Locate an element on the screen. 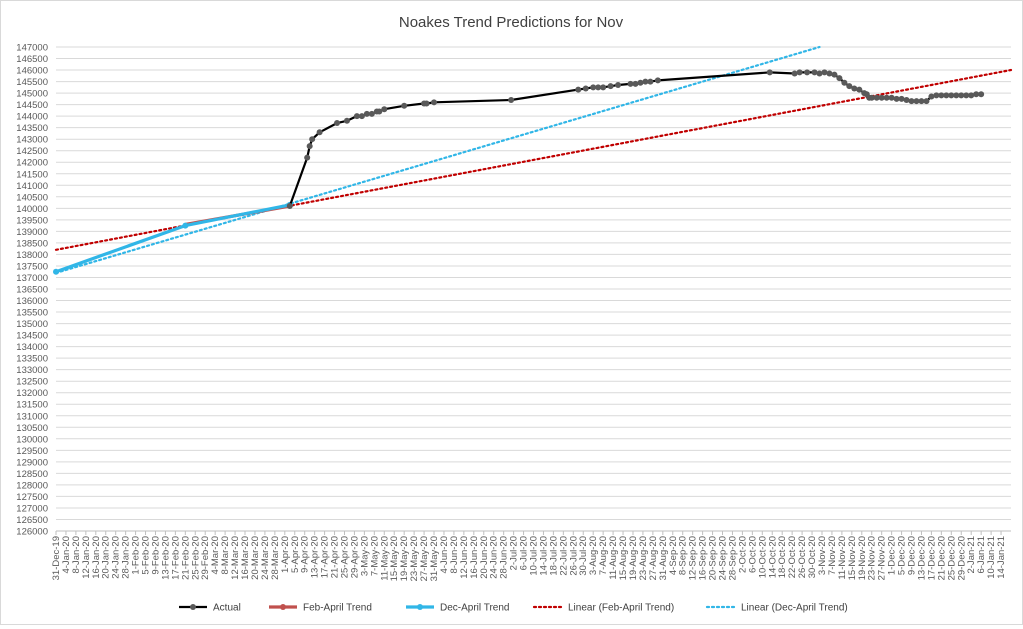 The width and height of the screenshot is (1023, 629). y-tick-label: 127000 is located at coordinates (32, 508).